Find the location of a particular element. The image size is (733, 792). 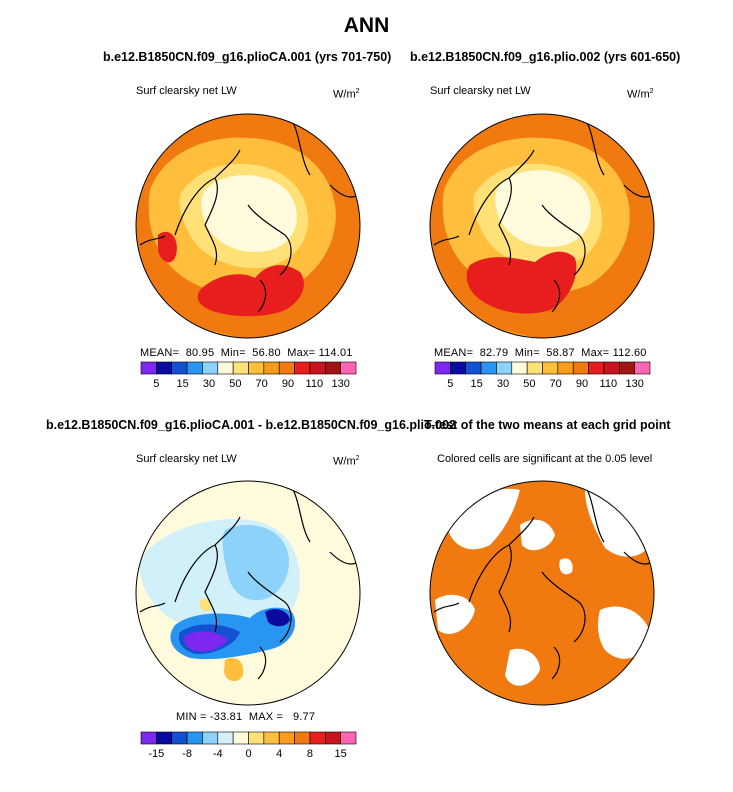

map1-red-spot is located at coordinates (167, 247).